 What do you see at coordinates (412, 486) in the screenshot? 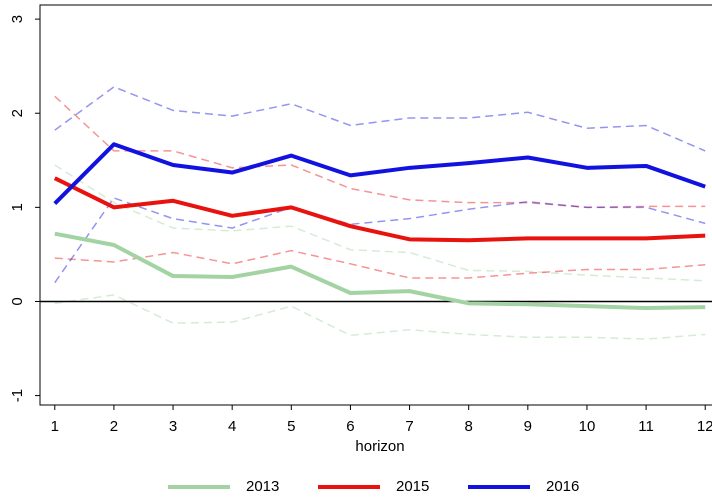
I see `legend-label: 2015` at bounding box center [412, 486].